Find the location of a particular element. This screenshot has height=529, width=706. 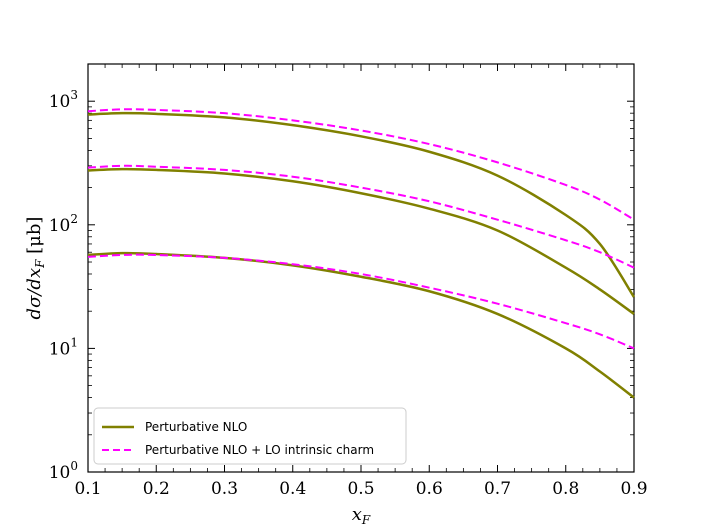

x-tick-label: 0.5 is located at coordinates (360, 489).